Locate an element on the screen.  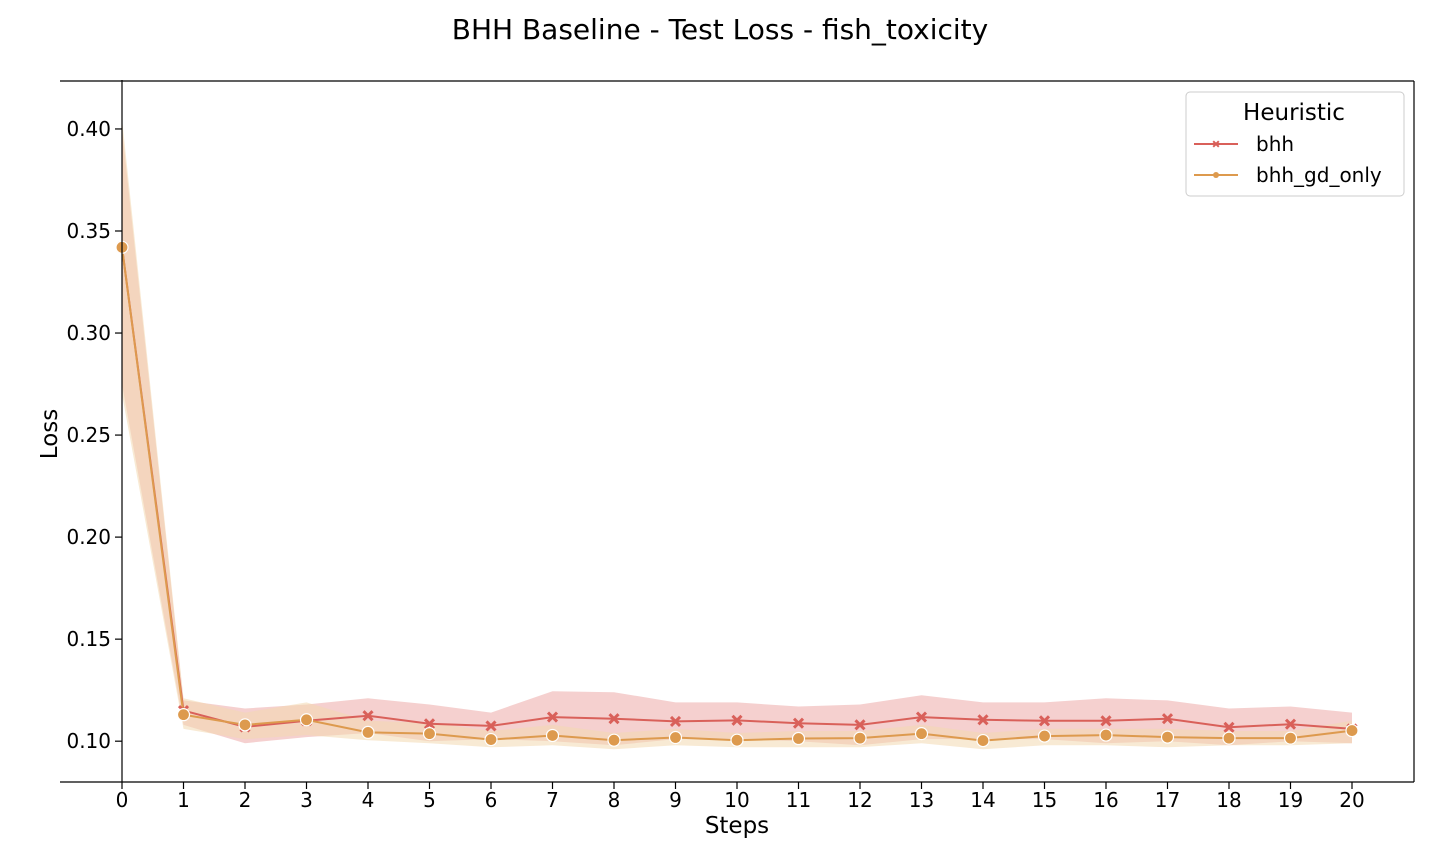
x-tick-label: 19 is located at coordinates (1290, 800).